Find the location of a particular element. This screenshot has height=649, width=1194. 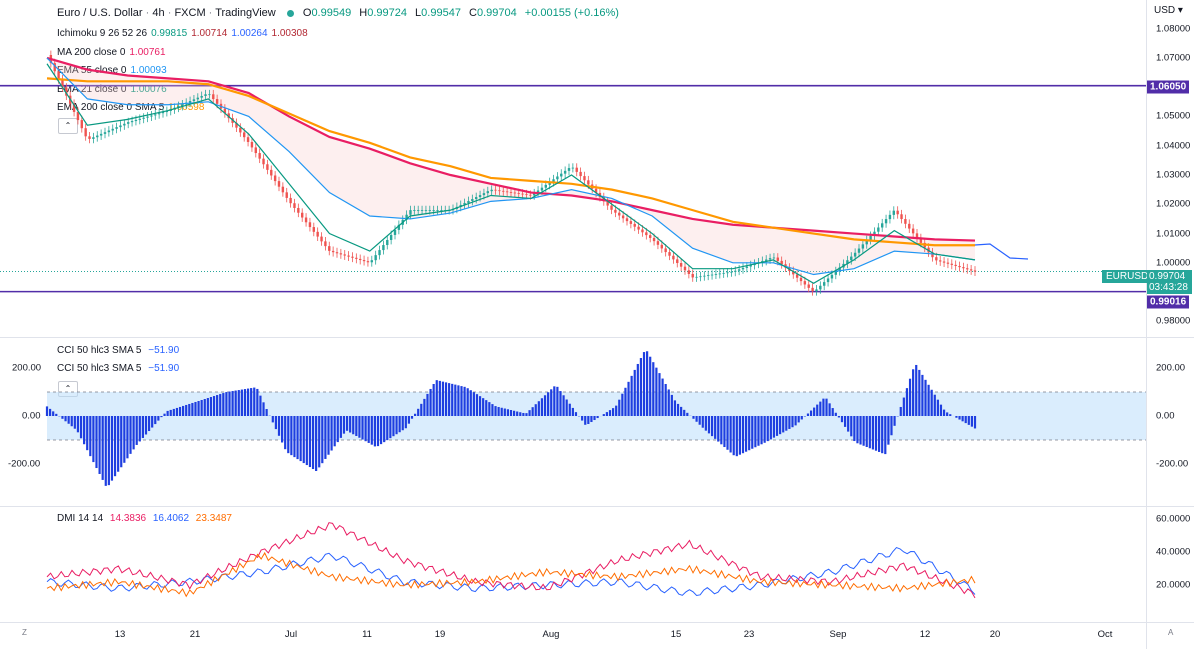

cci-axis-label: -200.00 is located at coordinates (1172, 464).